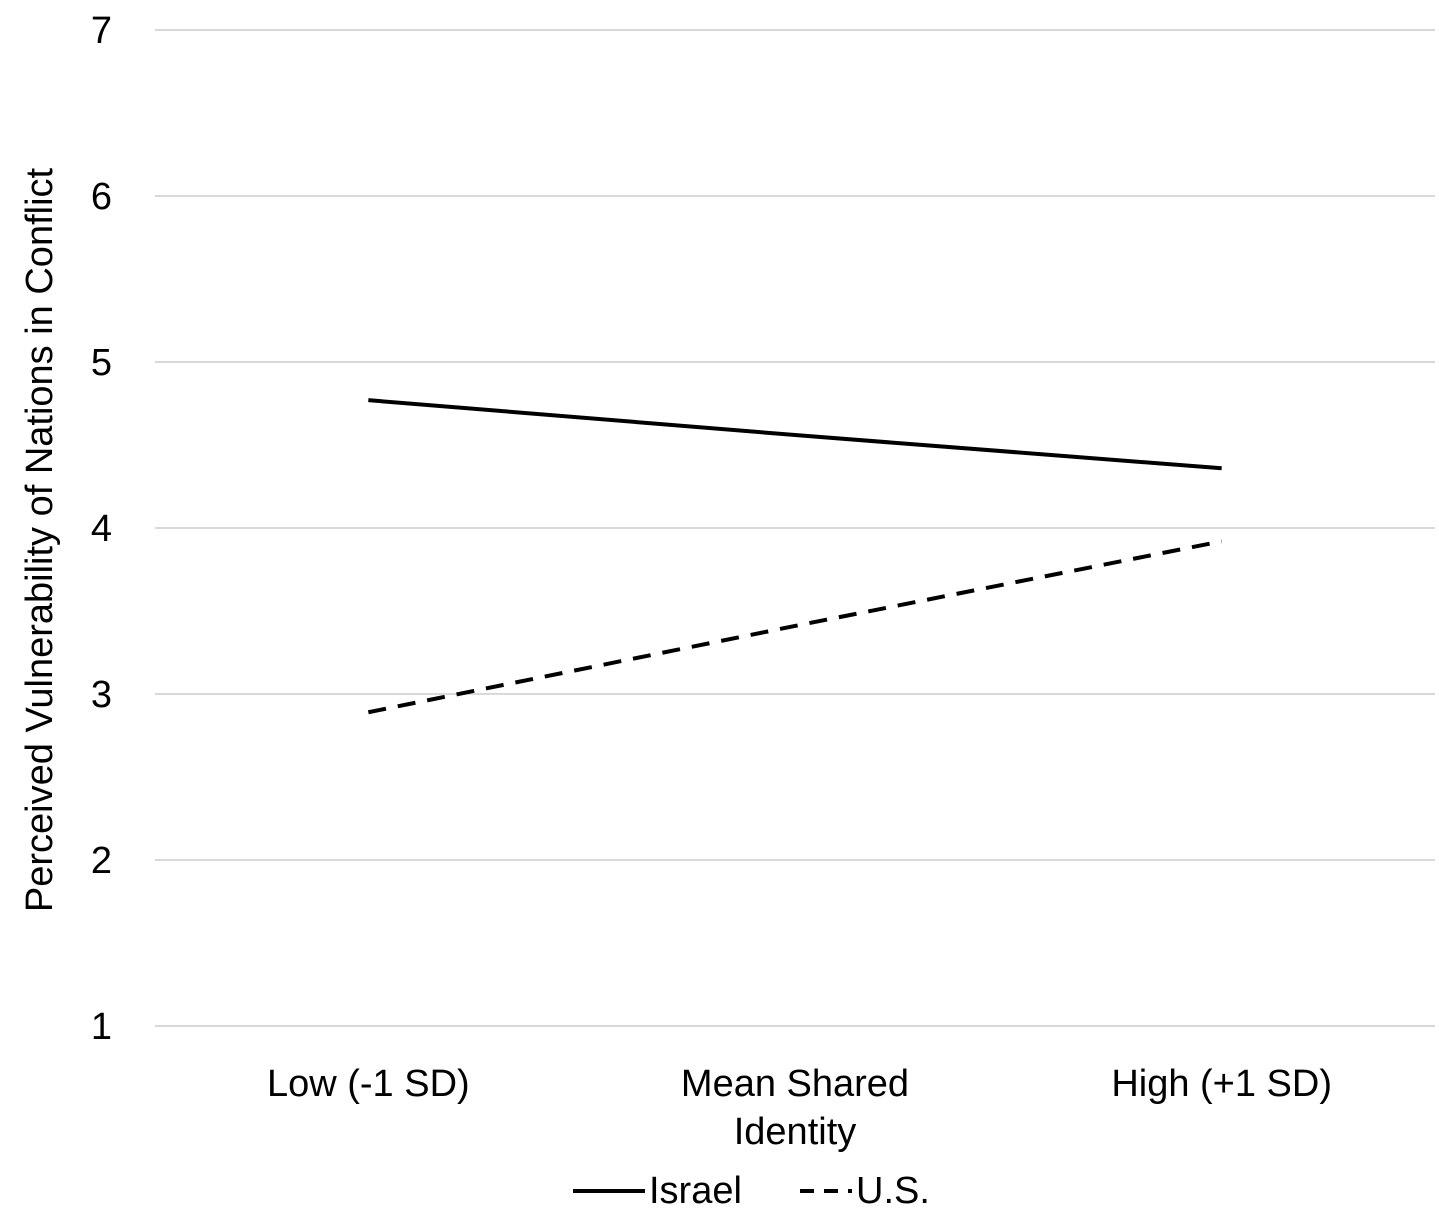 The height and width of the screenshot is (1224, 1439). What do you see at coordinates (751, 1191) in the screenshot?
I see `legend: Israel U.S.` at bounding box center [751, 1191].